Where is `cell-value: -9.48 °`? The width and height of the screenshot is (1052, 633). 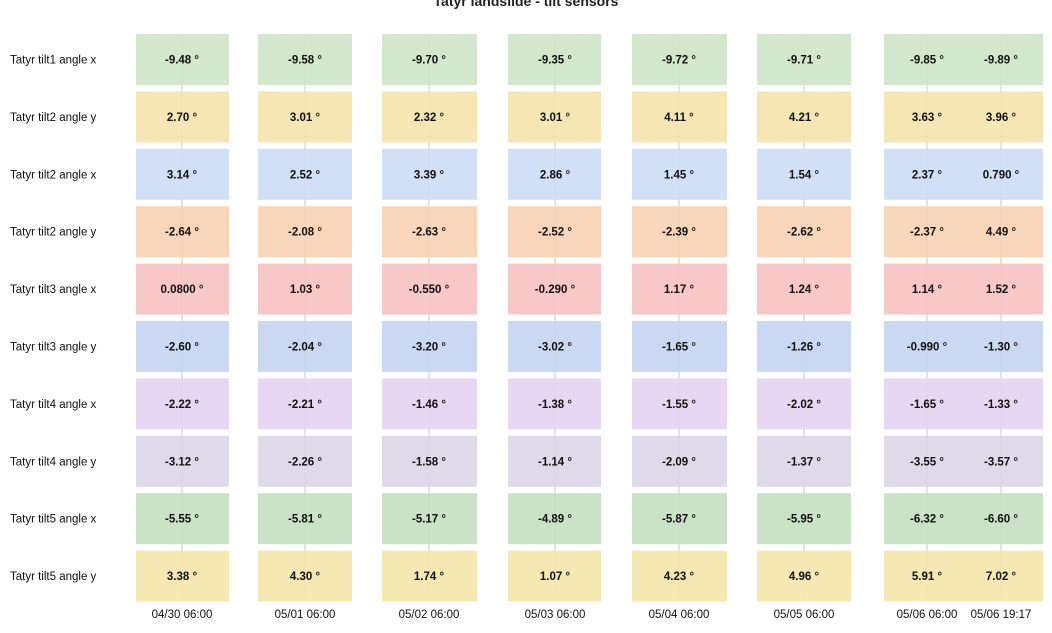
cell-value: -9.48 ° is located at coordinates (182, 61).